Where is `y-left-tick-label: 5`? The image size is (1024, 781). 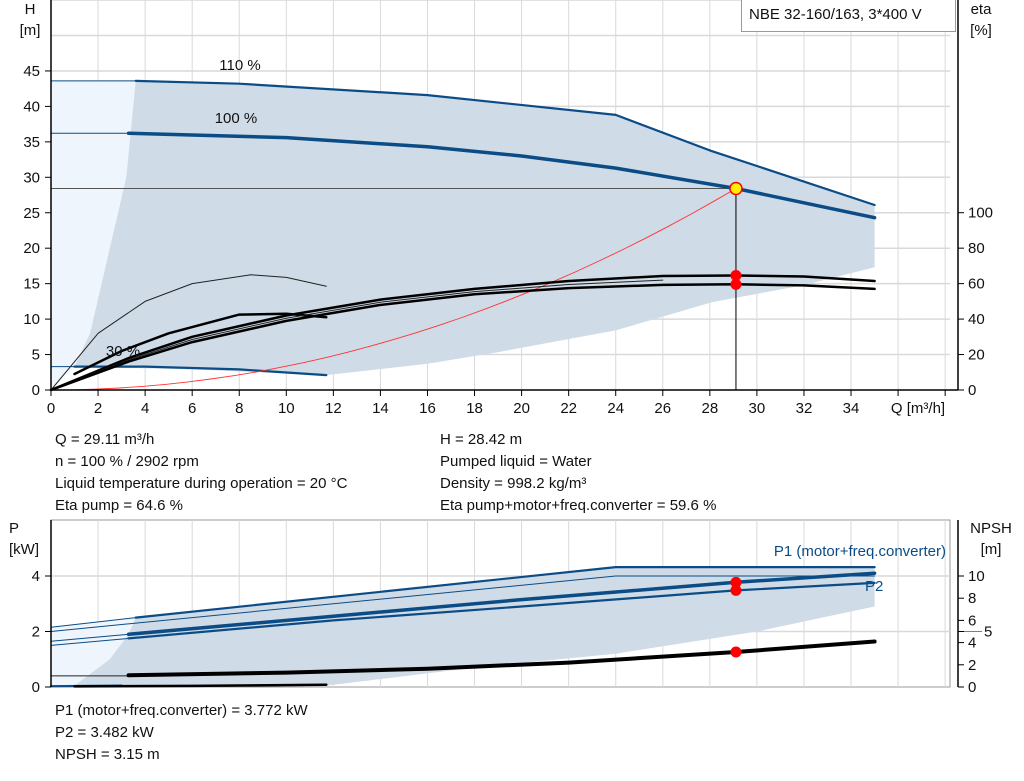 y-left-tick-label: 5 is located at coordinates (36, 355).